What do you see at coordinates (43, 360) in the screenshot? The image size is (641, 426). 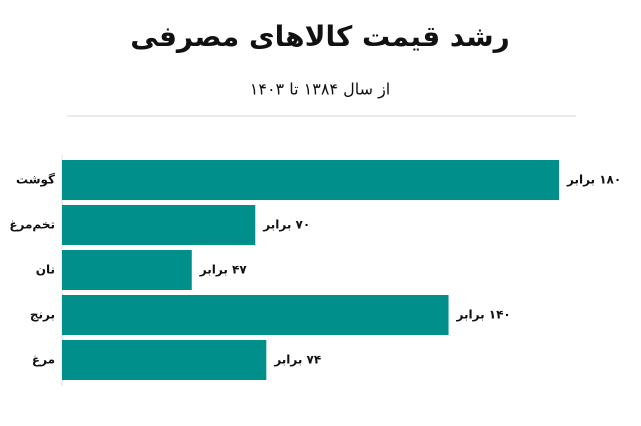 I see `category-label: مرغ` at bounding box center [43, 360].